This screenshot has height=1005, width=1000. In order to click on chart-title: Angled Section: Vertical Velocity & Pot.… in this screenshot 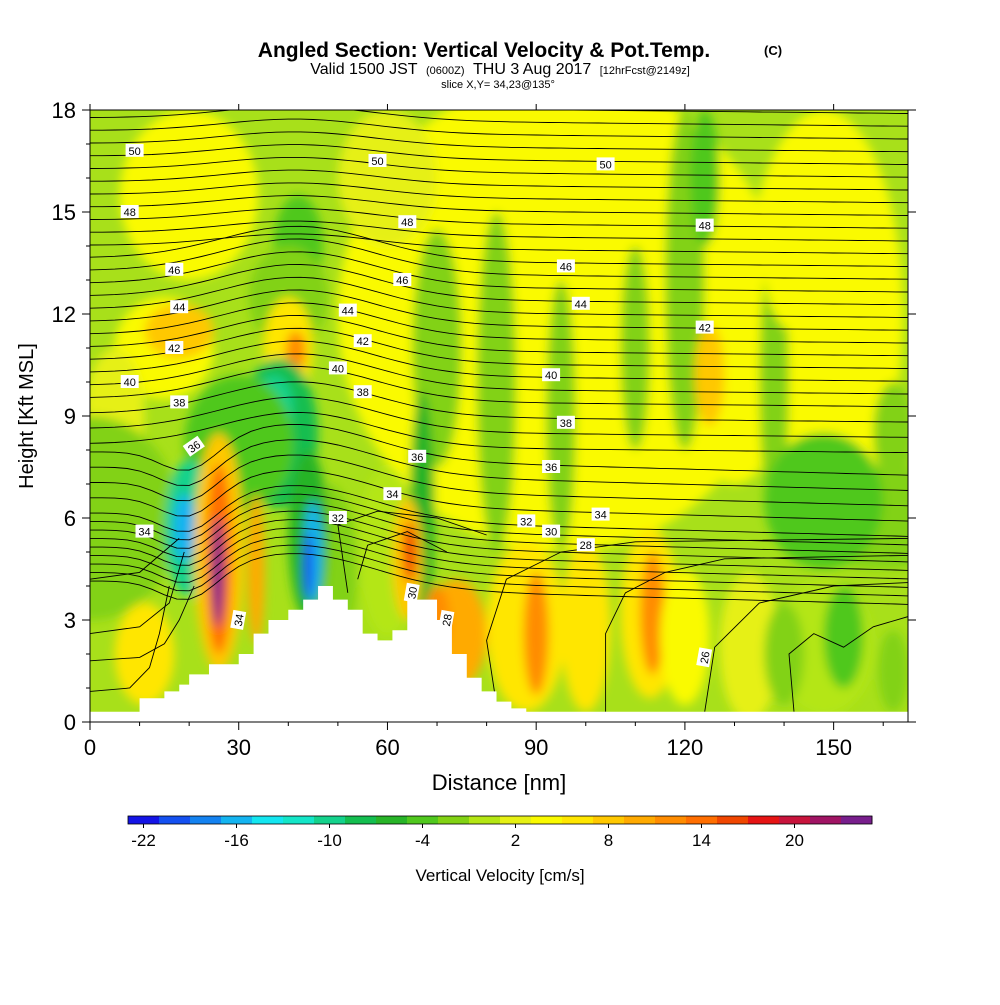, I will do `click(484, 50)`.